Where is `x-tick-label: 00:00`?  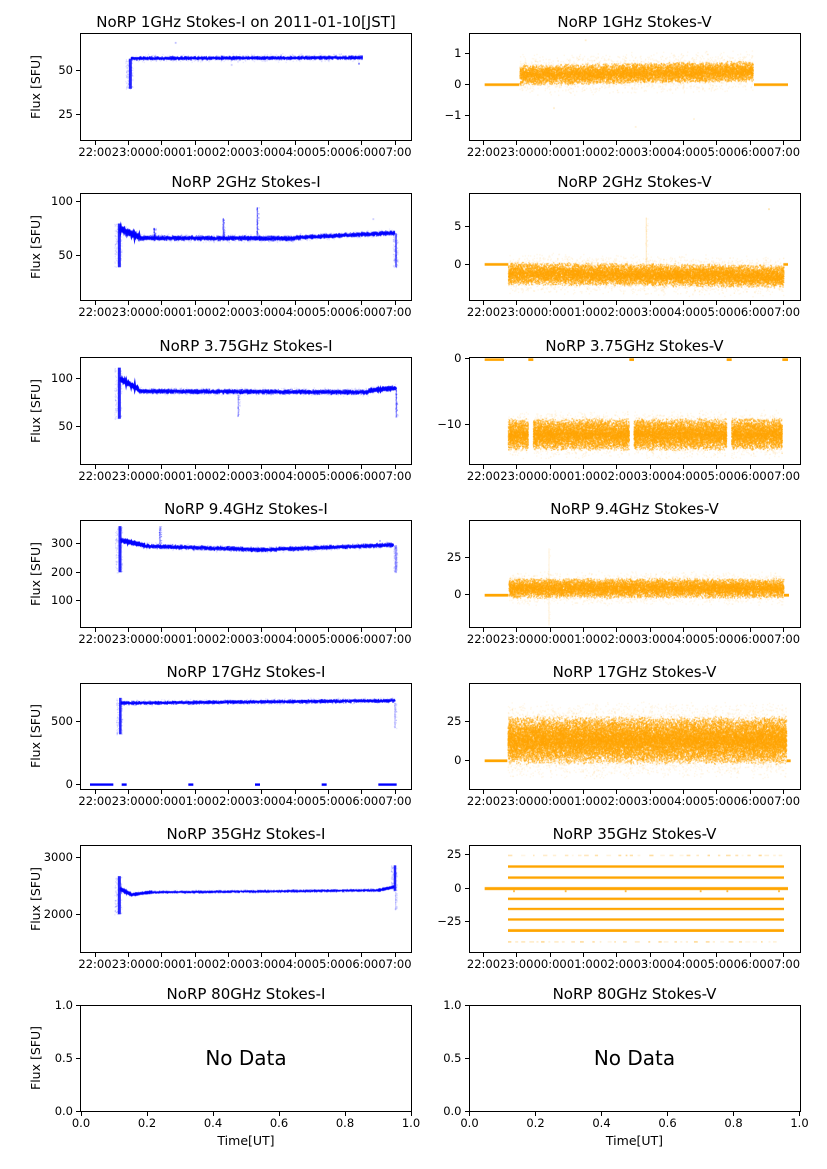
x-tick-label: 00:00 is located at coordinates (162, 151).